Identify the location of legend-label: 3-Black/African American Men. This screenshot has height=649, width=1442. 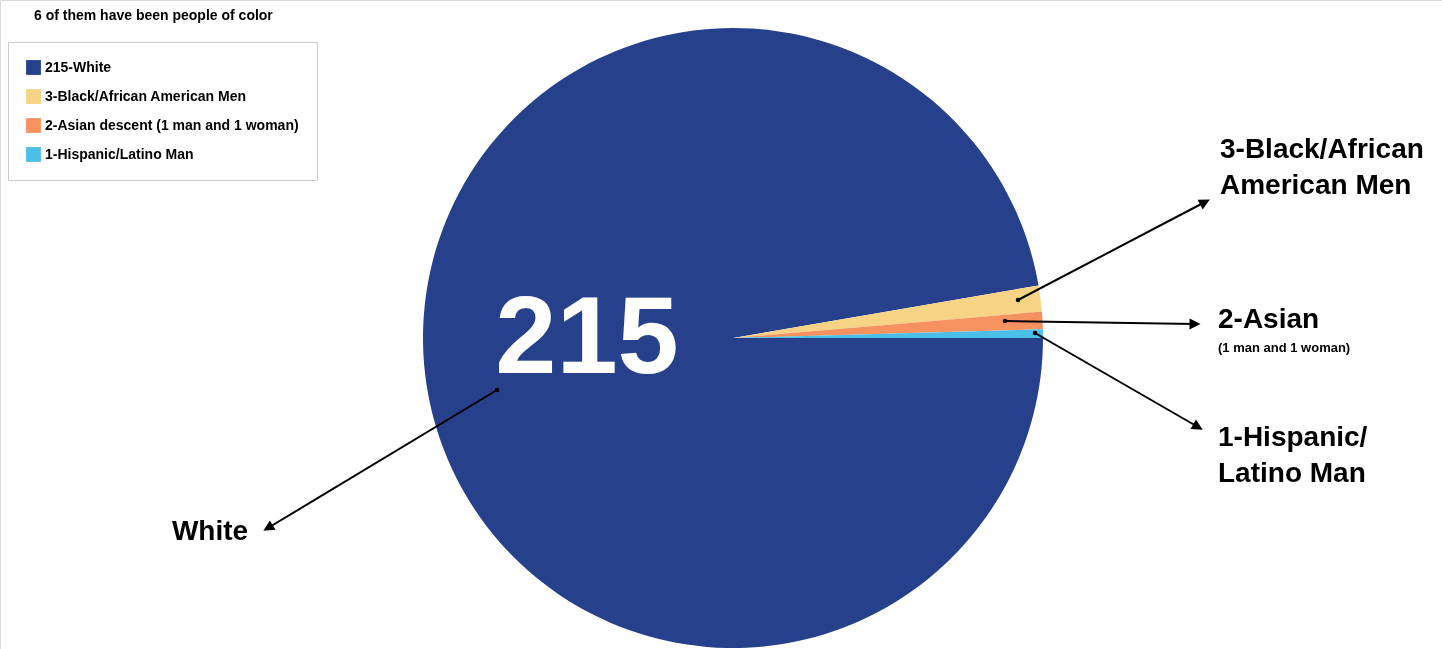
(145, 95).